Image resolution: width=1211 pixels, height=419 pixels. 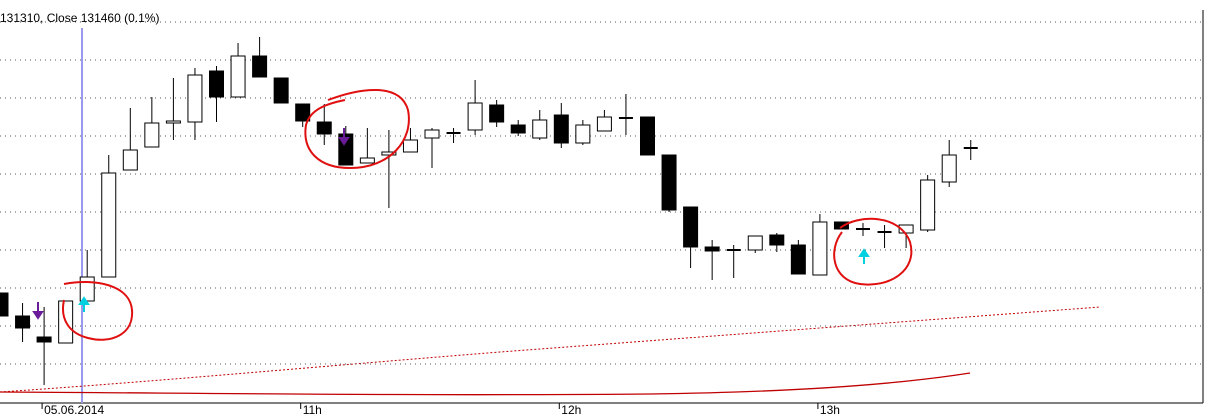 What do you see at coordinates (79, 18) in the screenshot?
I see `chart-title: 131310, Close 131460 (0.1%)` at bounding box center [79, 18].